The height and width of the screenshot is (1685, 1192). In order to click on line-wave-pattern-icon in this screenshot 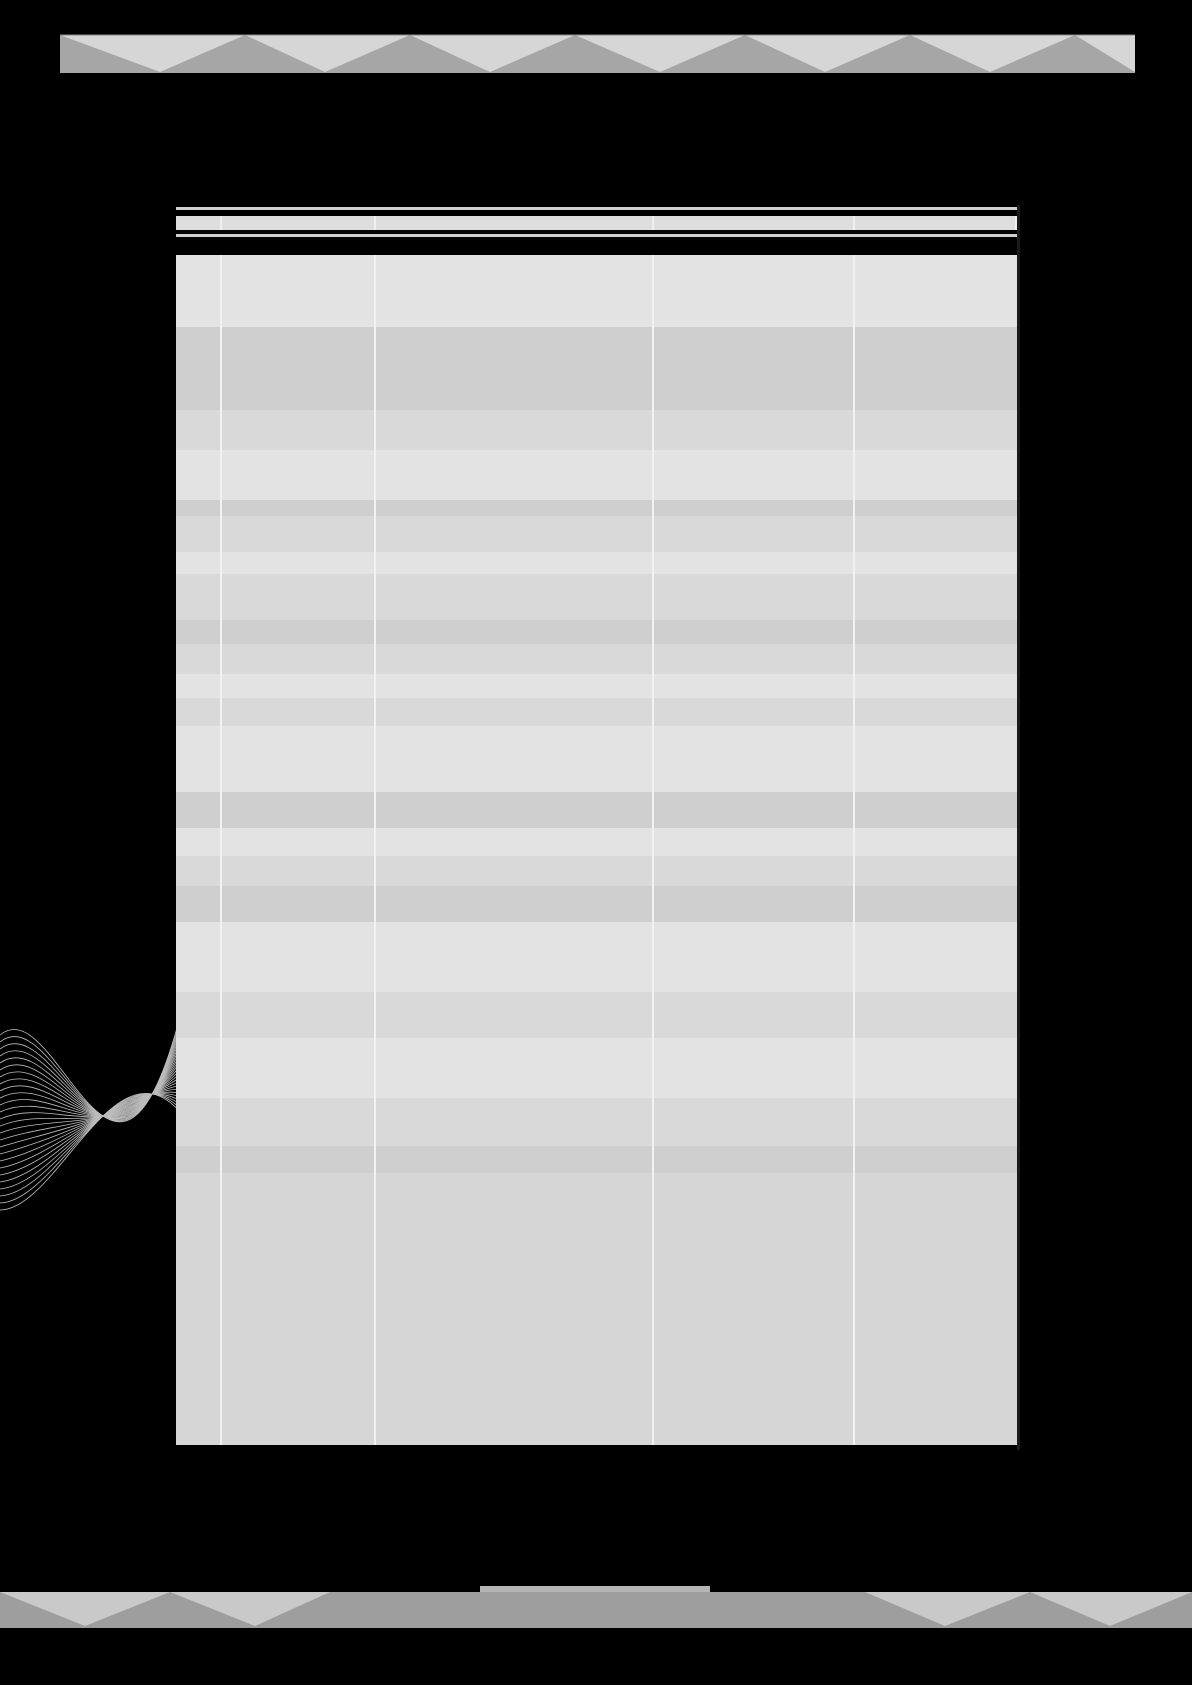, I will do `click(95, 1140)`.